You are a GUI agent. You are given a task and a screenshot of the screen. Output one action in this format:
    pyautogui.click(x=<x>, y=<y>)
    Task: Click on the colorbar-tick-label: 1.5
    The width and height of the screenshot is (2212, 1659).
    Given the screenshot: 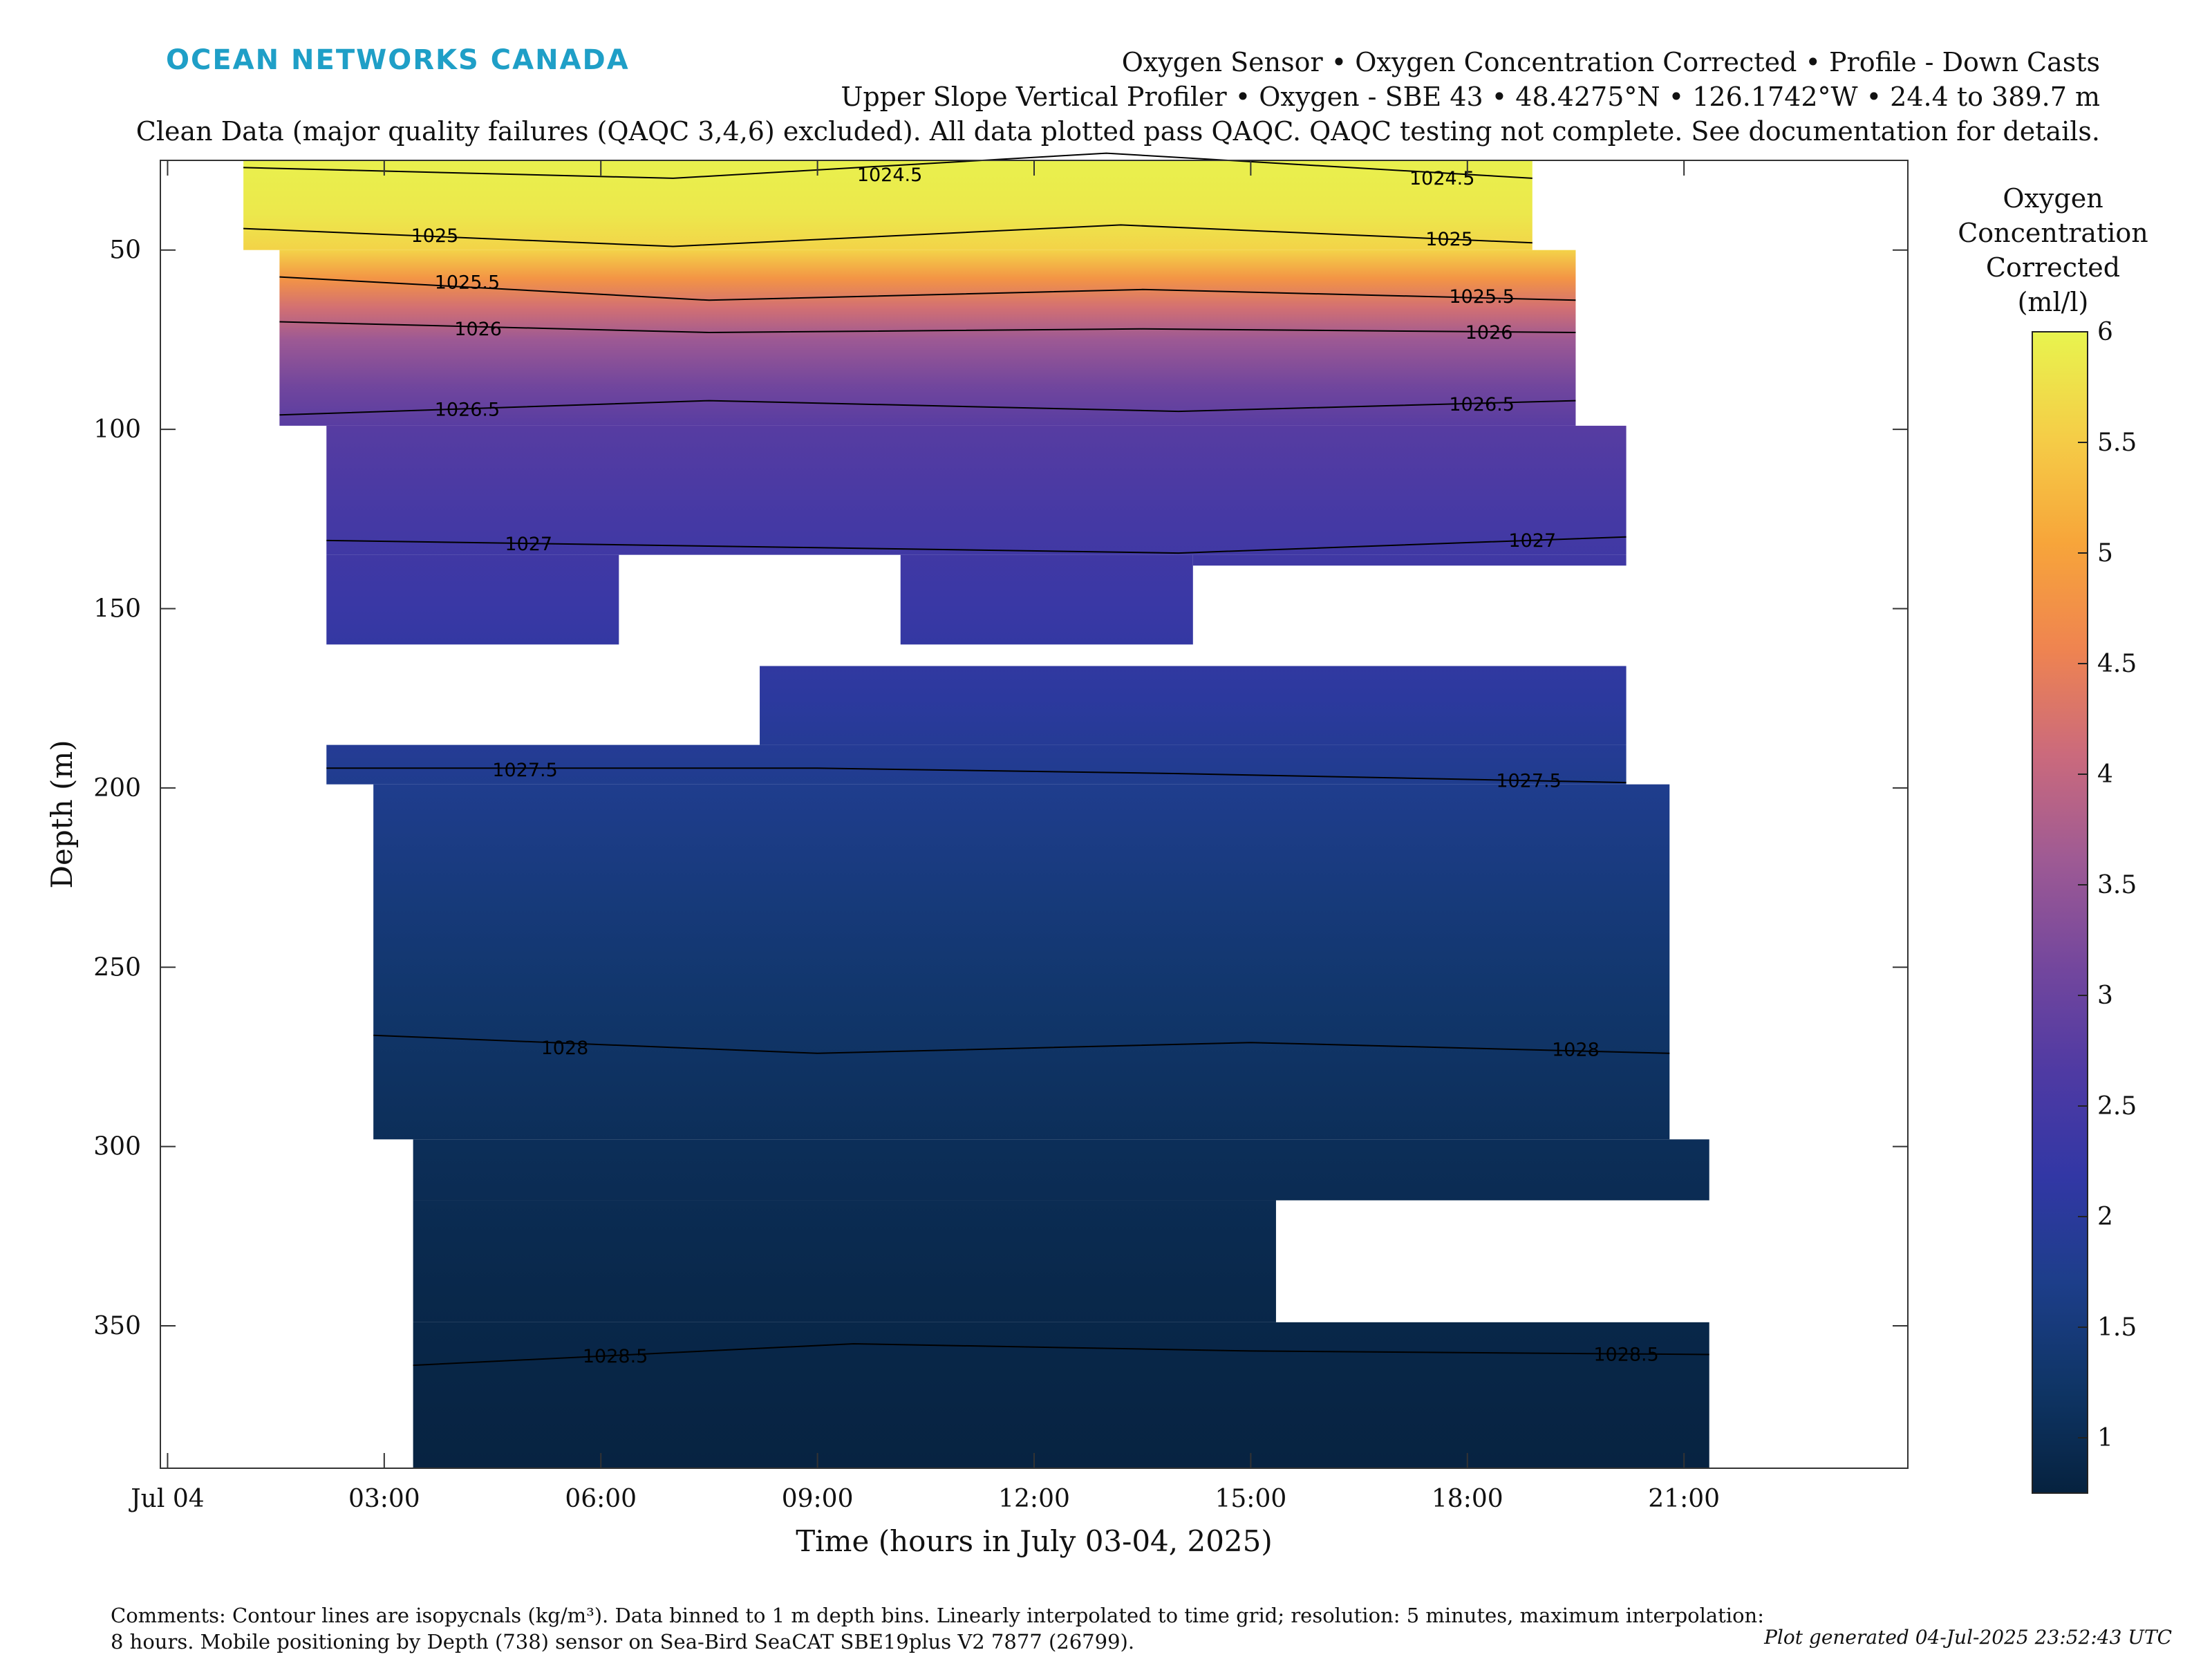 What is the action you would take?
    pyautogui.click(x=2117, y=1327)
    